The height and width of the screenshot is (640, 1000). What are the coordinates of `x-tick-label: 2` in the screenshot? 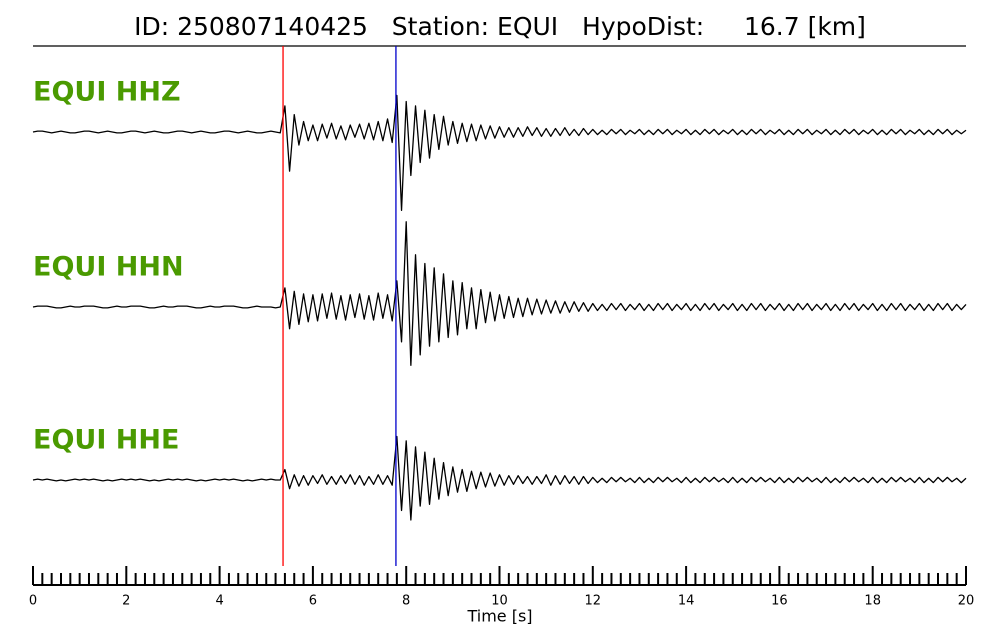 It's located at (126, 601).